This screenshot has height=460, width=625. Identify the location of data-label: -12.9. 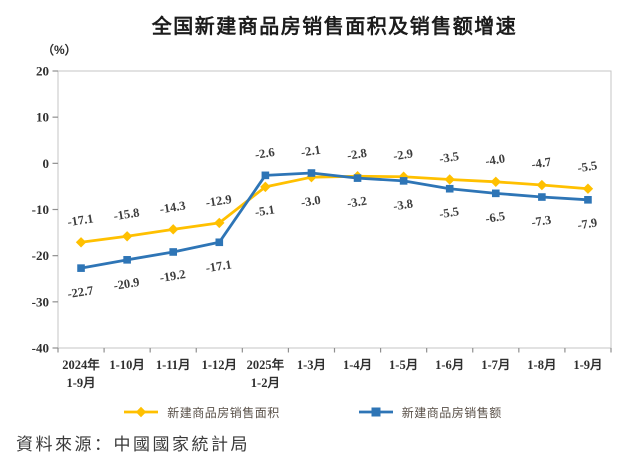
(219, 201).